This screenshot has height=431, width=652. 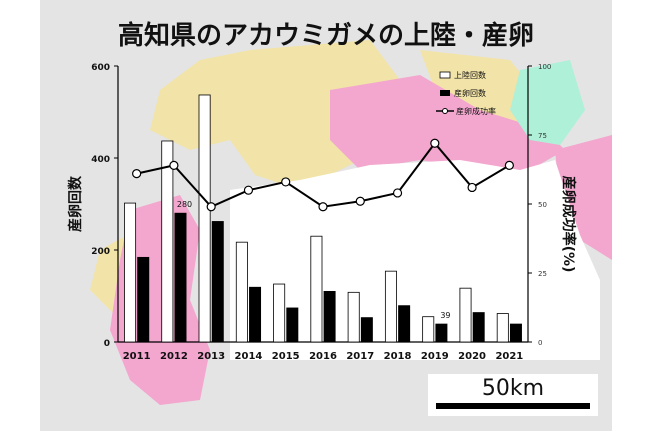 What do you see at coordinates (323, 356) in the screenshot?
I see `x-tick-label: 2016` at bounding box center [323, 356].